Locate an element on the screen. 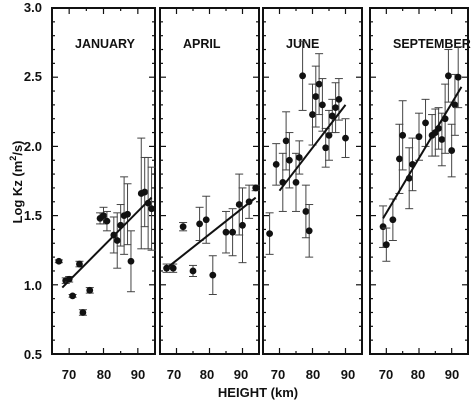 This screenshot has width=474, height=403. y-axis-title-exponent: 2 is located at coordinates (13, 158).